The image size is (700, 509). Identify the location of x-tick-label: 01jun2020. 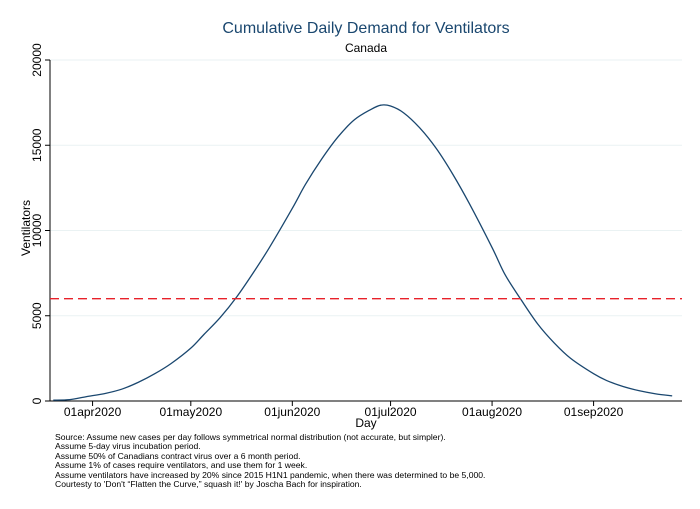
(292, 412).